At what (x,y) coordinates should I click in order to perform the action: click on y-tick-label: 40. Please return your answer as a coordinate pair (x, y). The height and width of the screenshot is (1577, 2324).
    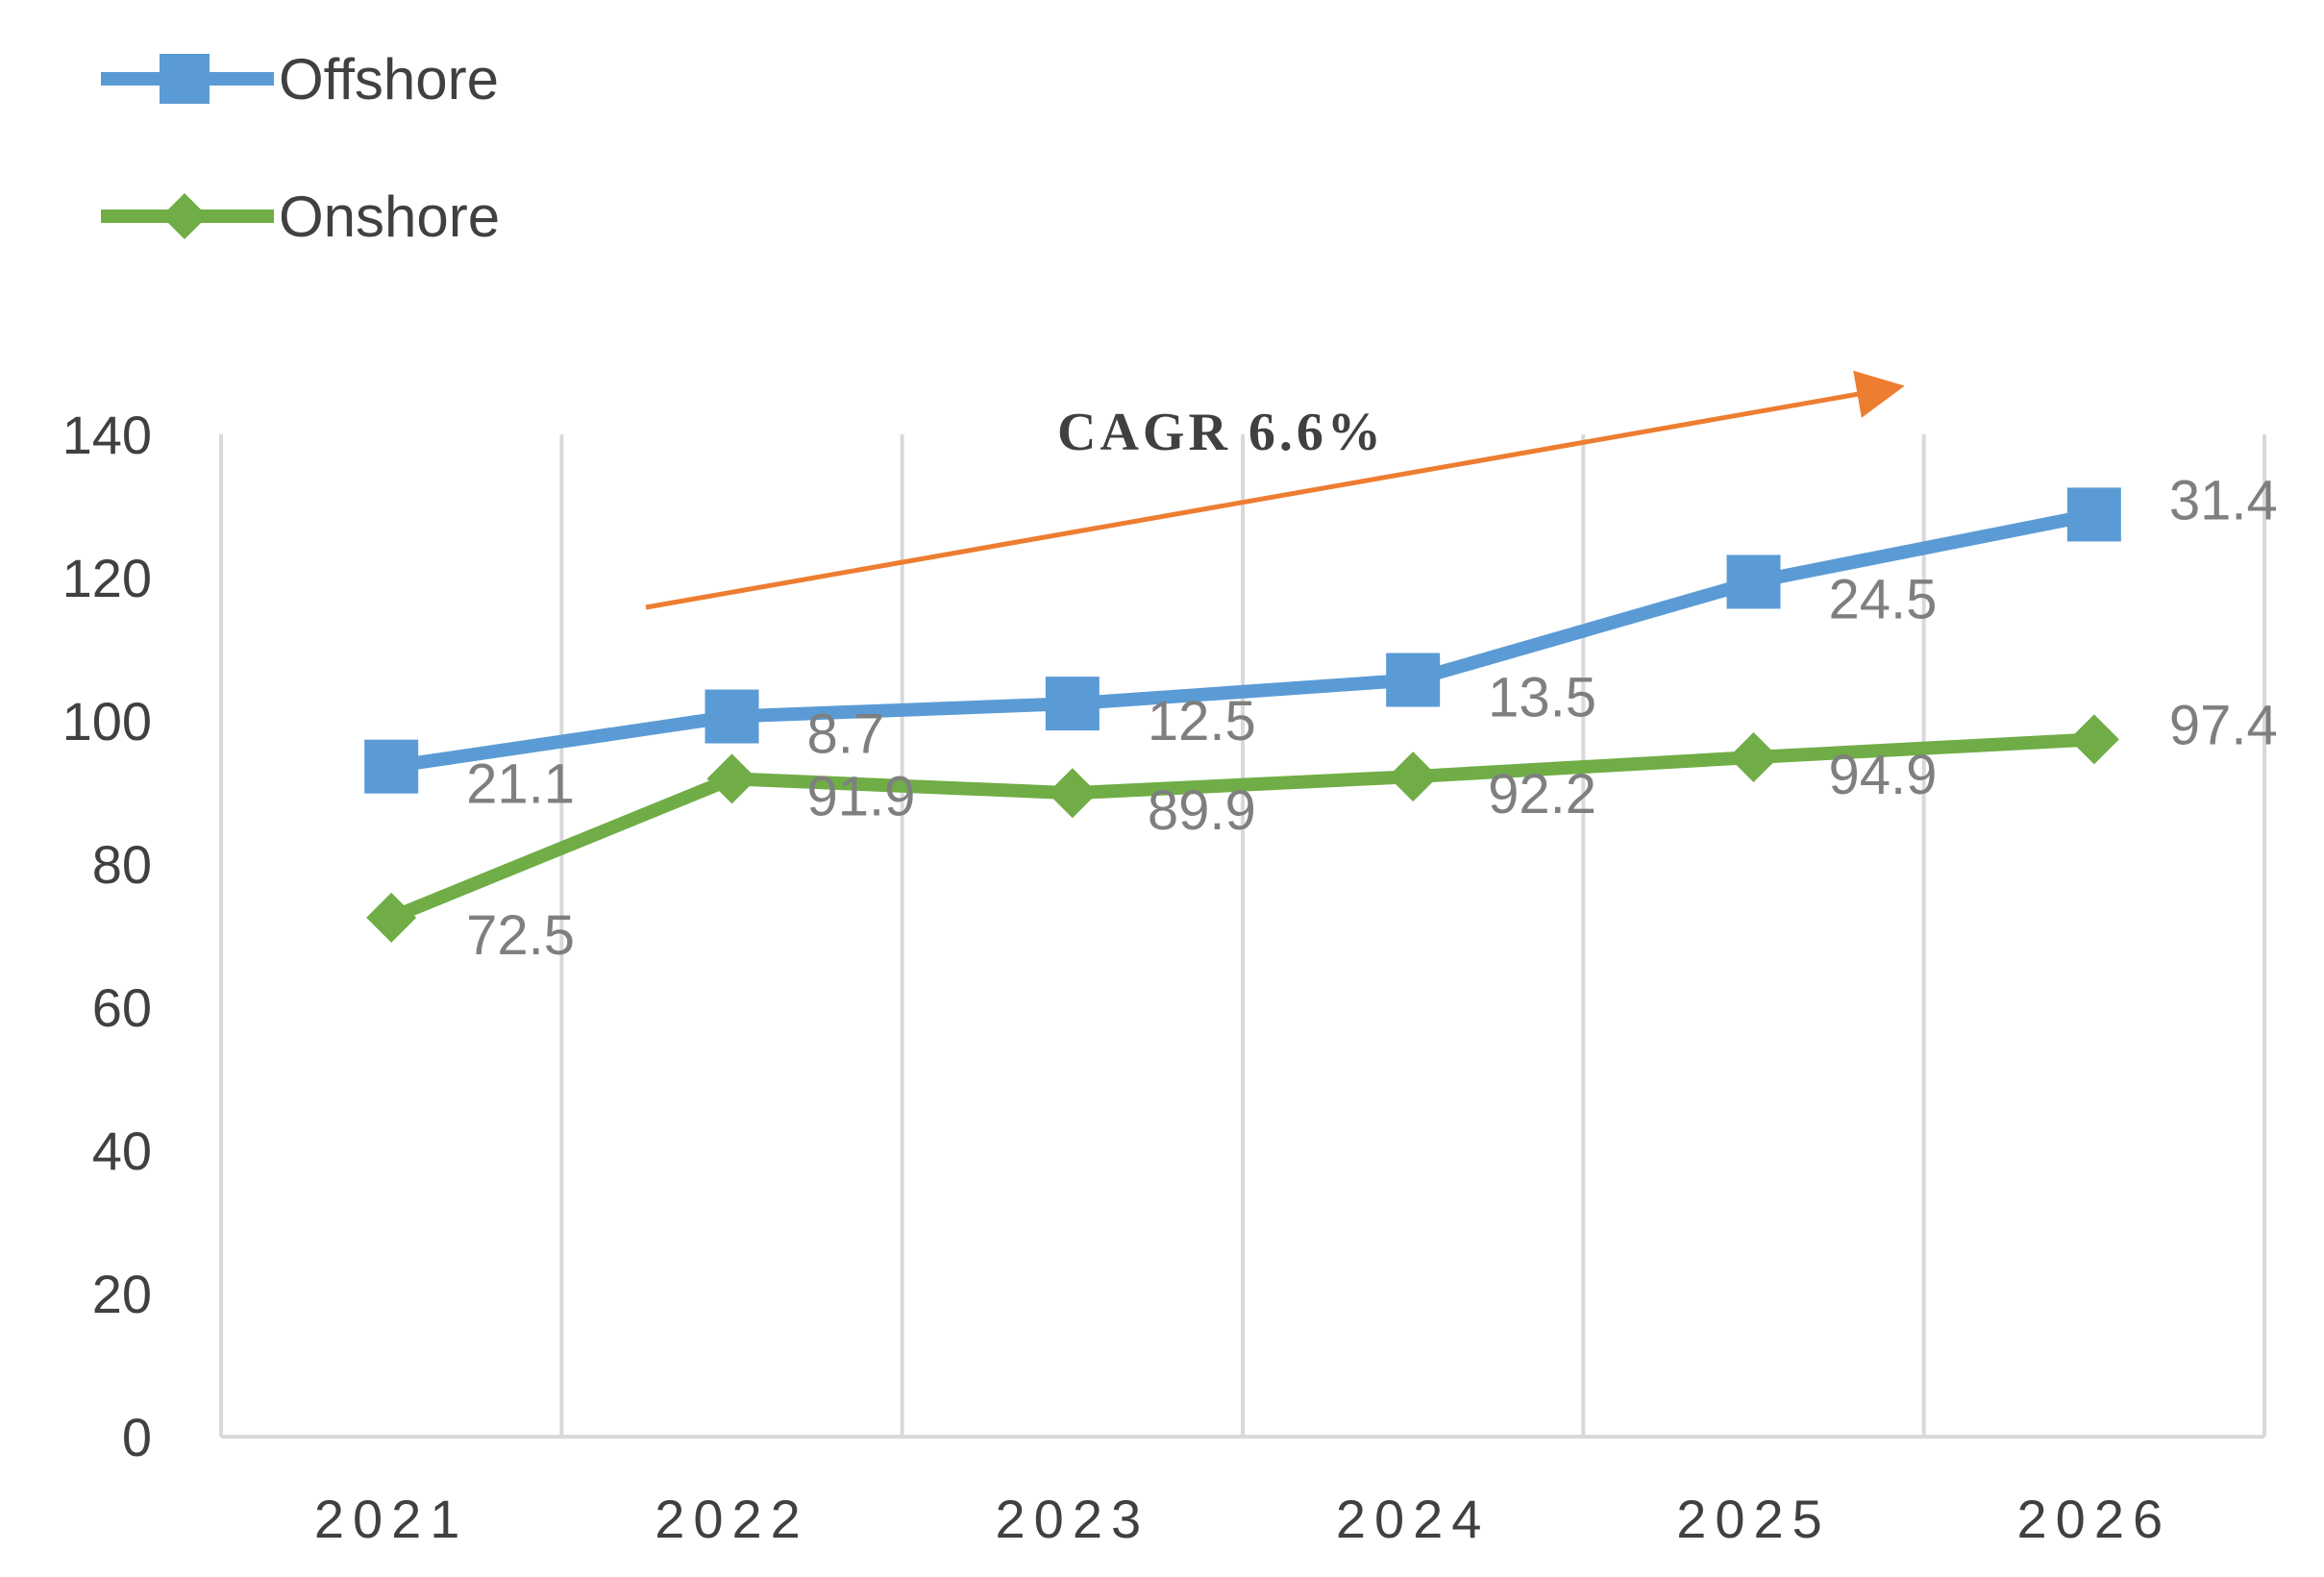
    Looking at the image, I should click on (122, 1151).